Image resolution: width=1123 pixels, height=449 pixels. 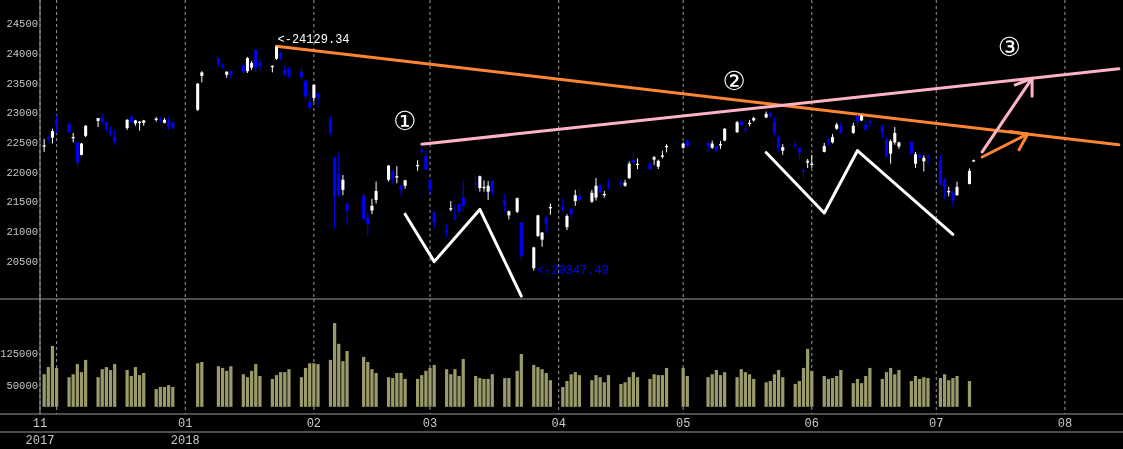 What do you see at coordinates (22, 83) in the screenshot?
I see `y-tick-label: 23500` at bounding box center [22, 83].